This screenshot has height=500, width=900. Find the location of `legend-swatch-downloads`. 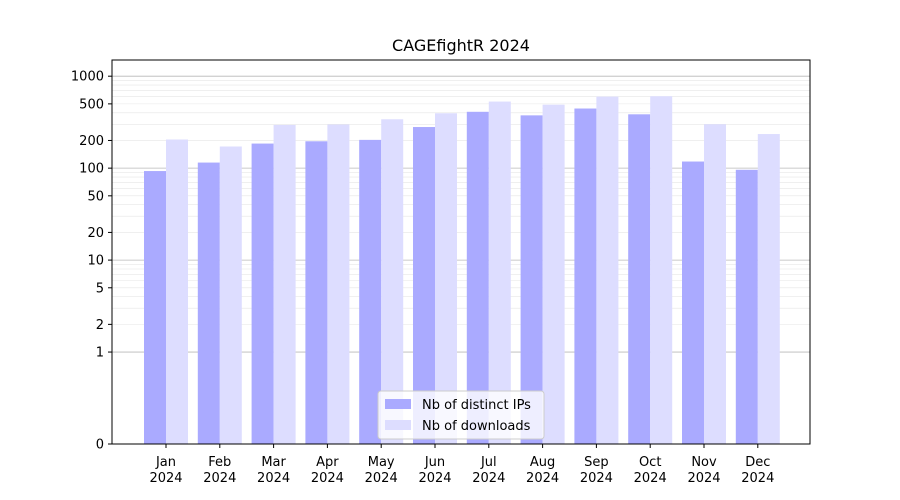

legend-swatch-downloads is located at coordinates (398, 425).